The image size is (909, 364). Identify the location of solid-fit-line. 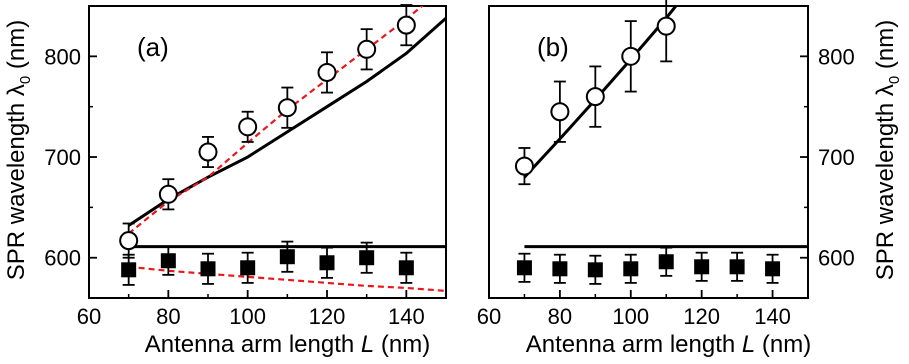
(600, 92).